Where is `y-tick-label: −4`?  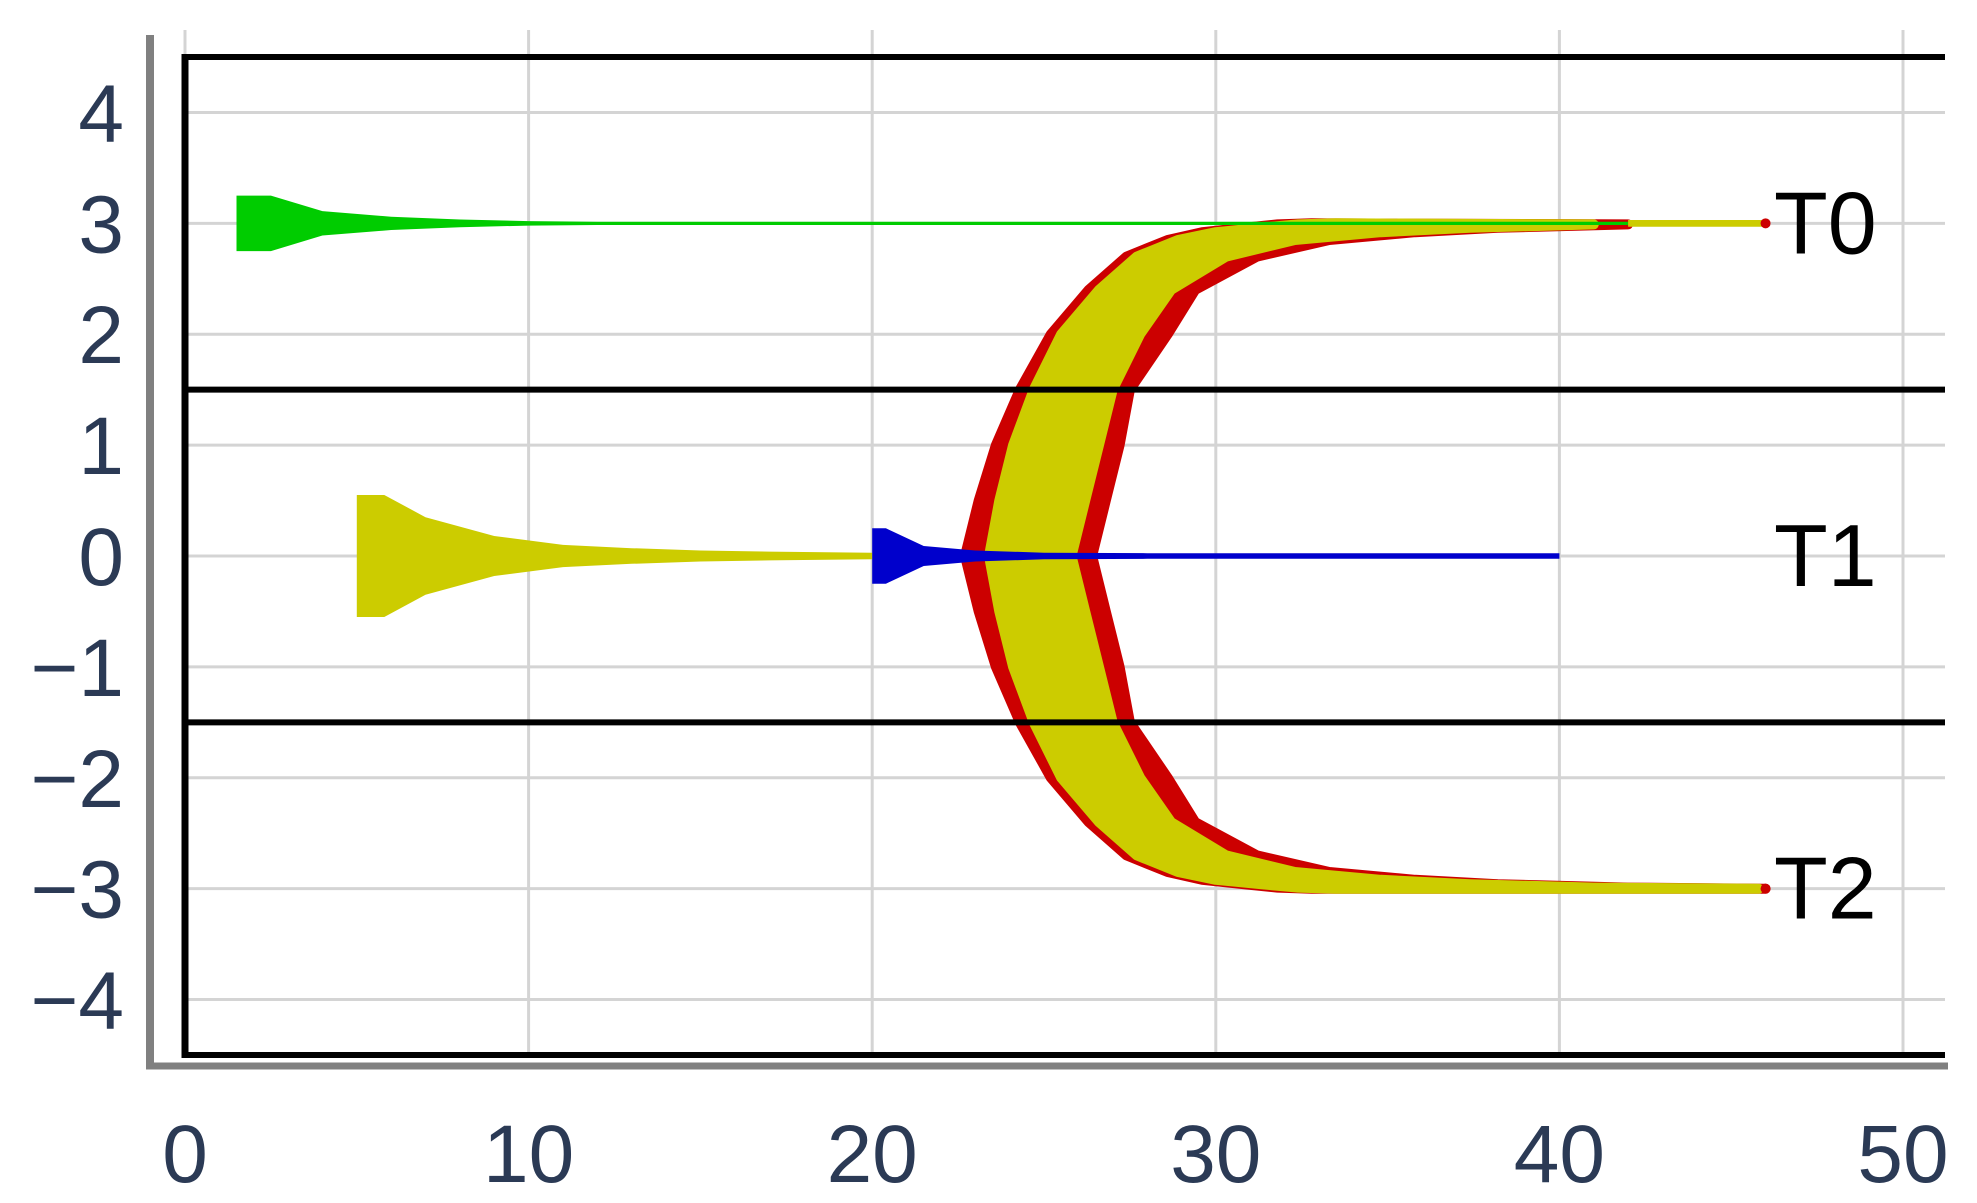 y-tick-label: −4 is located at coordinates (78, 1001).